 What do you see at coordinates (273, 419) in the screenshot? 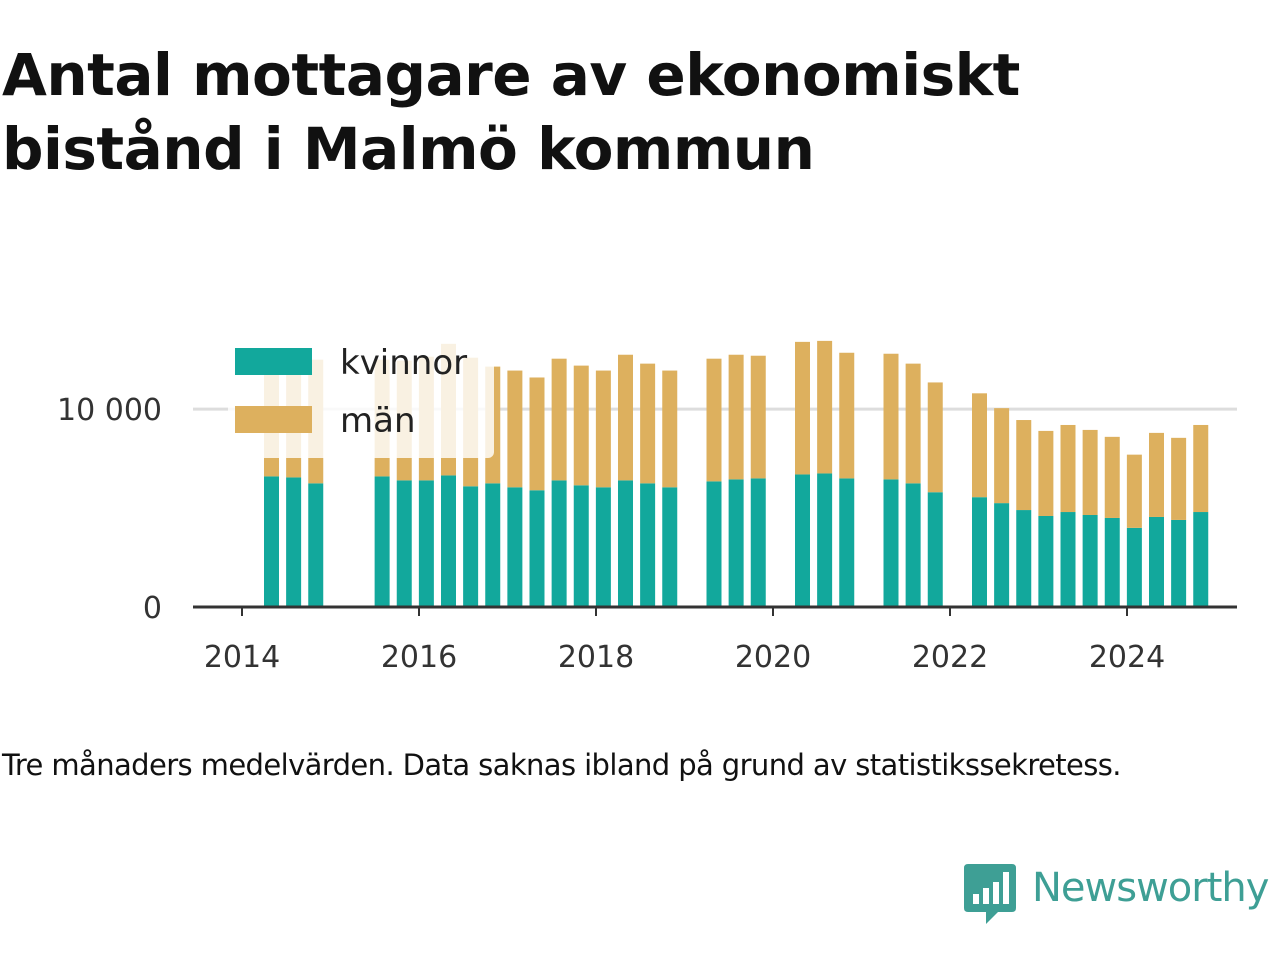
I see `legend-swatch-man` at bounding box center [273, 419].